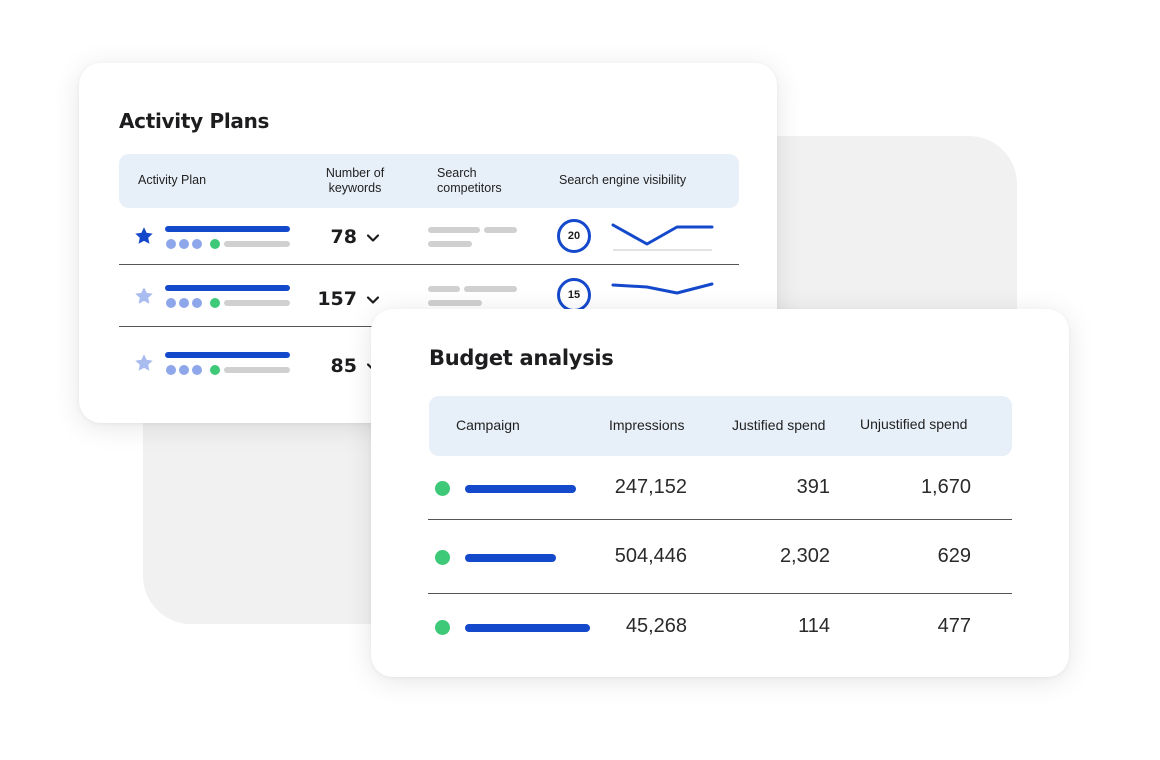  I want to click on column-header-competitors: Search competitors, so click(469, 181).